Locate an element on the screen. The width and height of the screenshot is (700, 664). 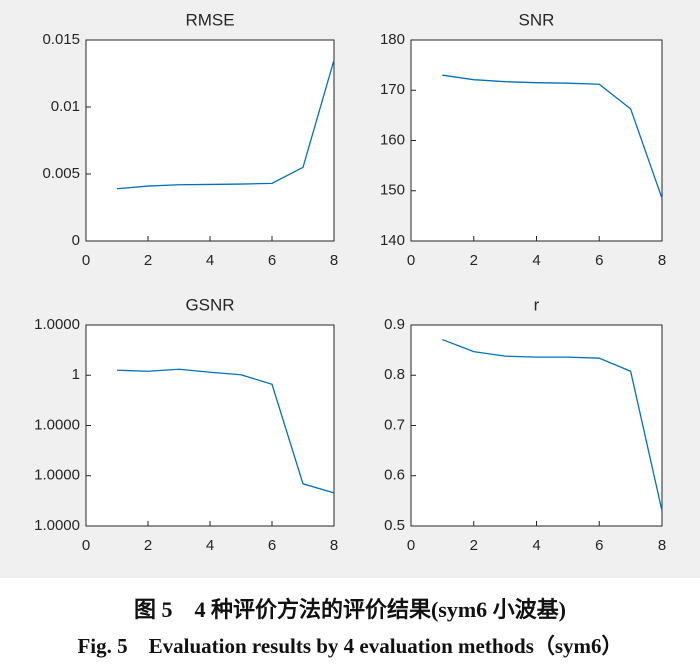
y-tick-label: 0 is located at coordinates (76, 240).